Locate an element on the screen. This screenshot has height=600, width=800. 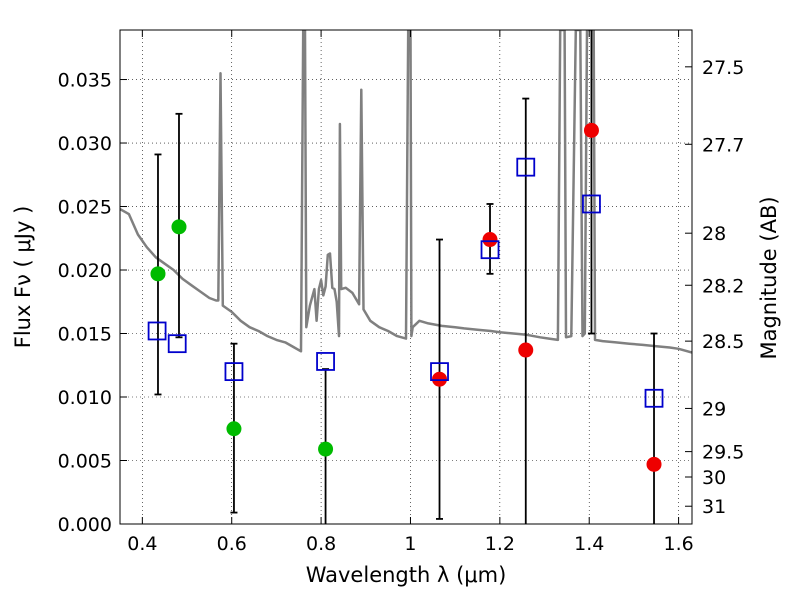
y-tick-label: 0.010 is located at coordinates (85, 398).